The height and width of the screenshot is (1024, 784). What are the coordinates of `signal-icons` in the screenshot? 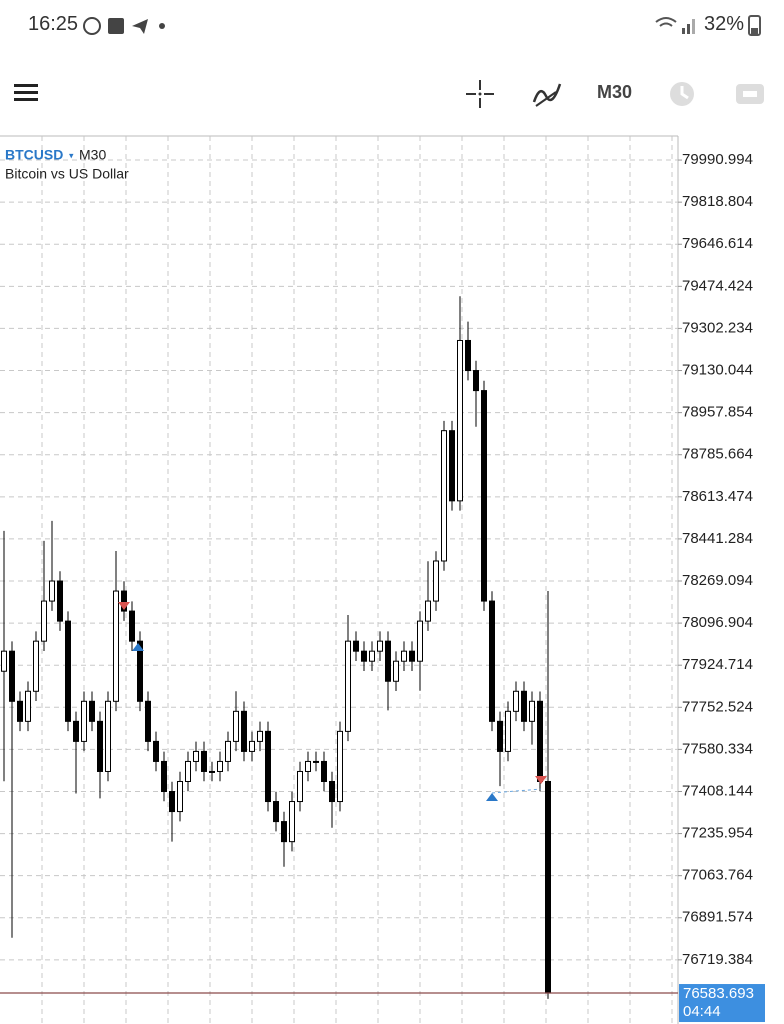 It's located at (675, 25).